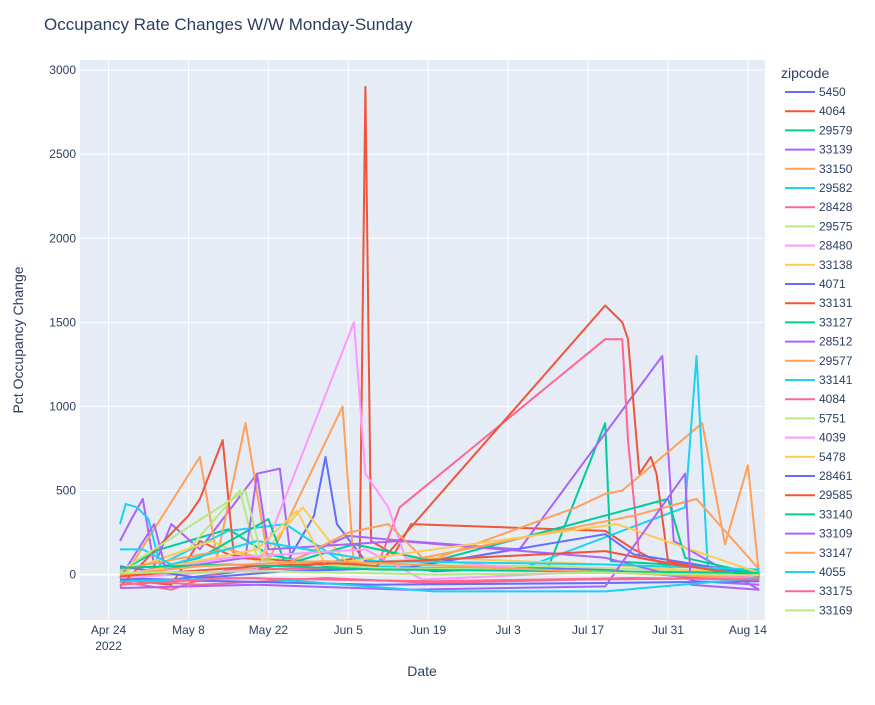  I want to click on x-tick-label: Jun 5, so click(349, 630).